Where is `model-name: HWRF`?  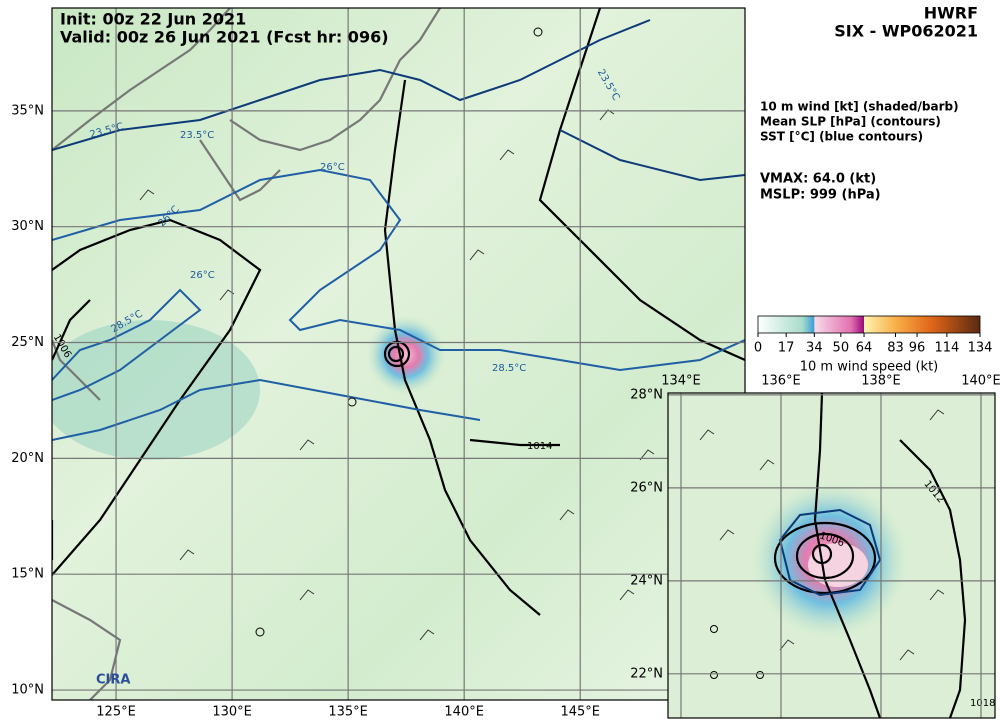 model-name: HWRF is located at coordinates (951, 13).